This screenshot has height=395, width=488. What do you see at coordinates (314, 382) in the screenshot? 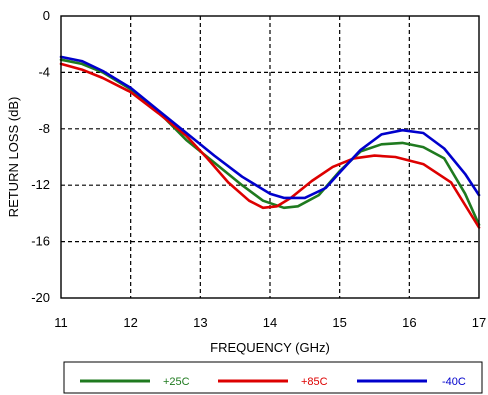
I see `legend-label-+85C: +85C` at bounding box center [314, 382].